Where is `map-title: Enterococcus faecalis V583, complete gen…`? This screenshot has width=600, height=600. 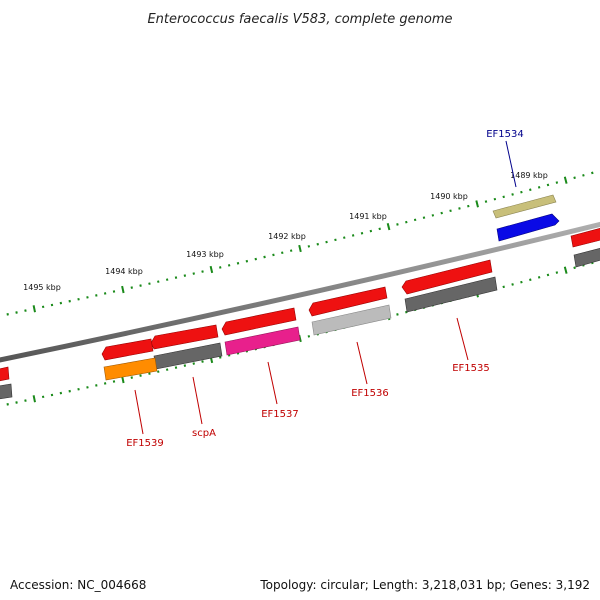 map-title: Enterococcus faecalis V583, complete gen… is located at coordinates (299, 19).